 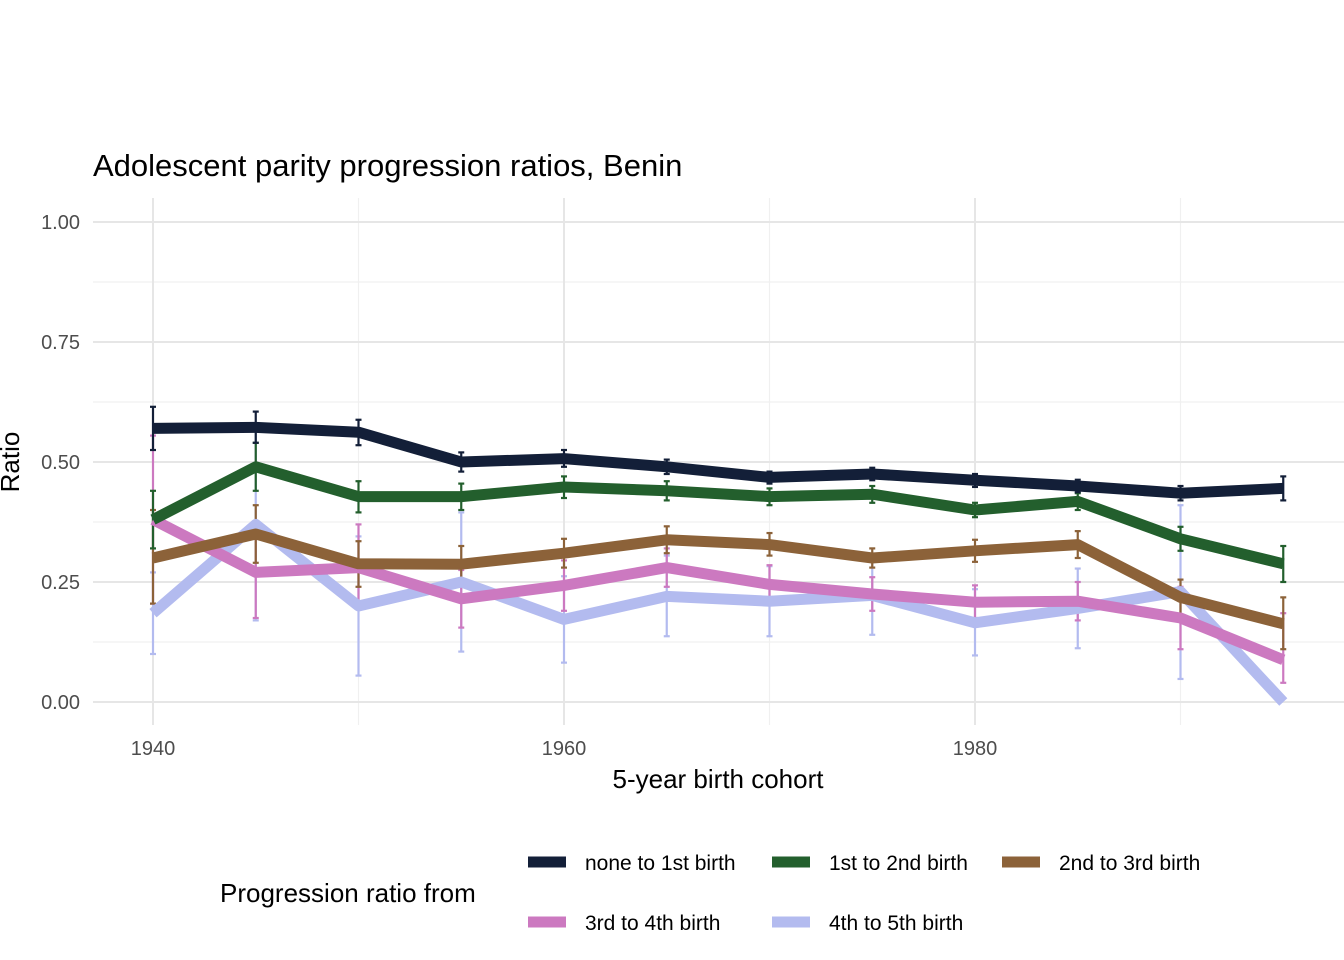 I want to click on y-axis-ticks: 0.00 0.25 0.50 0.75 1.00, so click(x=60, y=463).